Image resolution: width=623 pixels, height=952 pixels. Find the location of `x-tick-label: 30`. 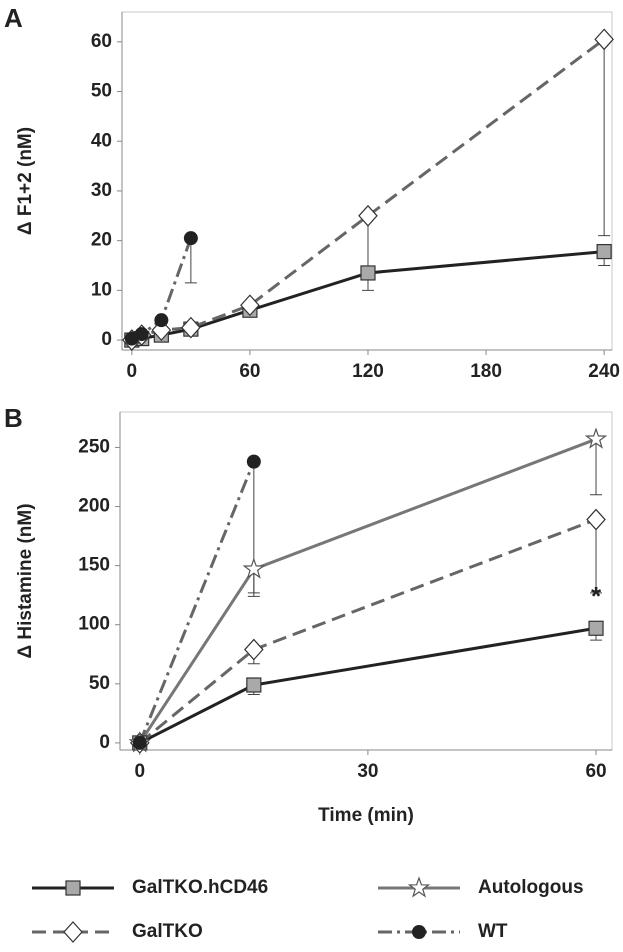

x-tick-label: 30 is located at coordinates (367, 771).